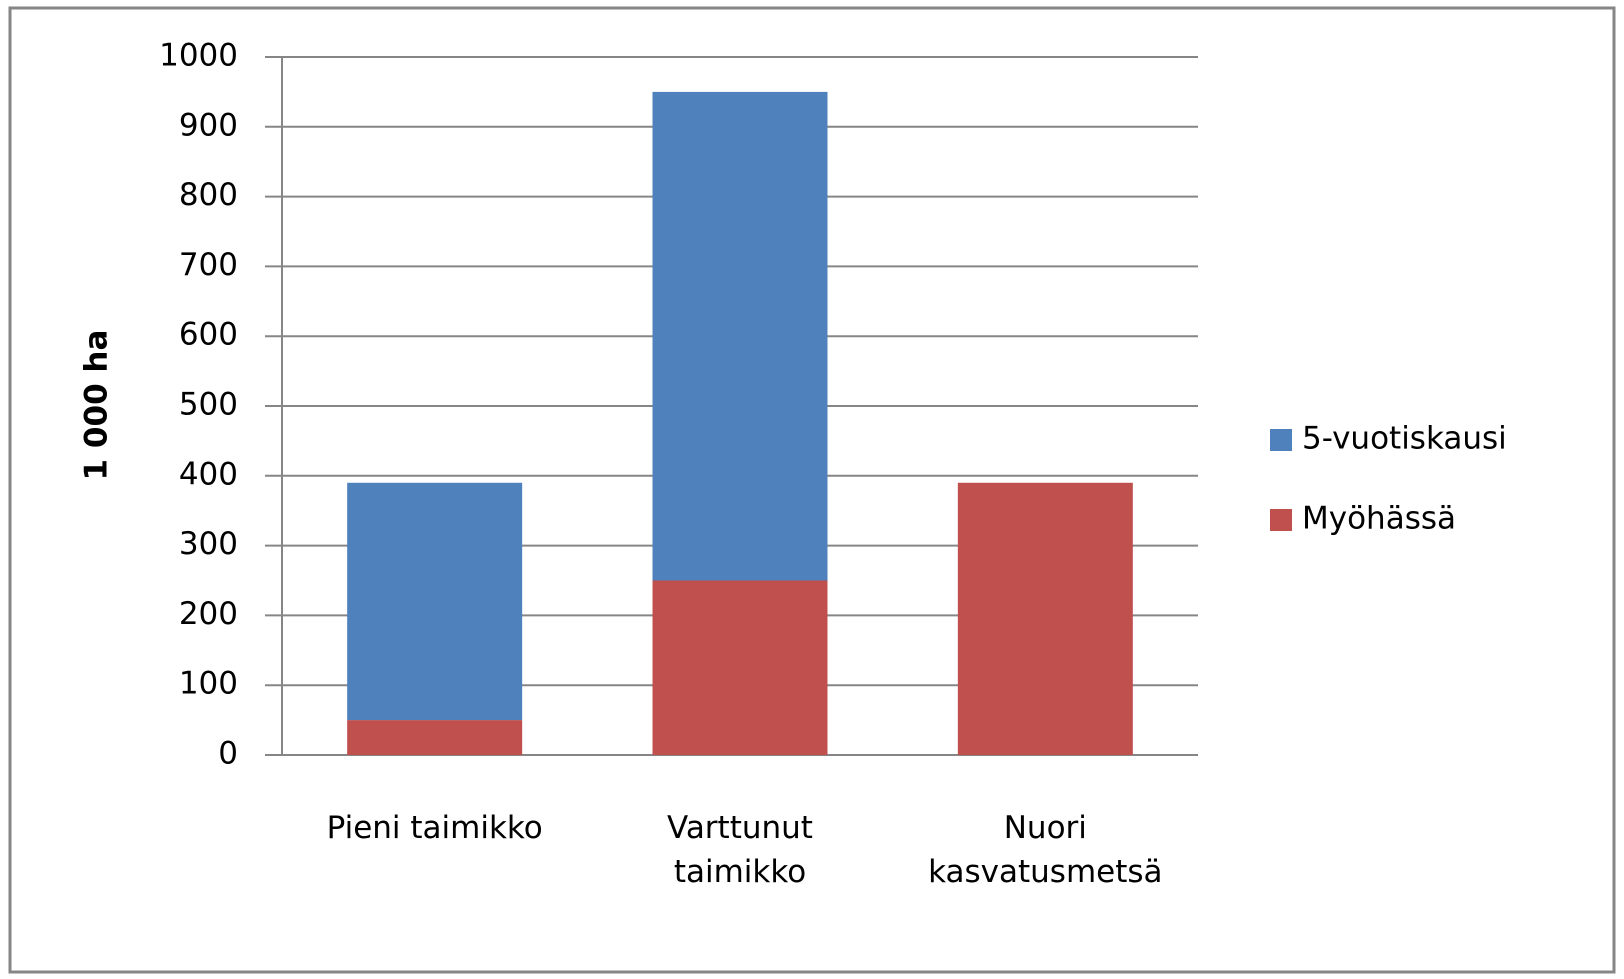  I want to click on y-tick-label: 1000, so click(198, 56).